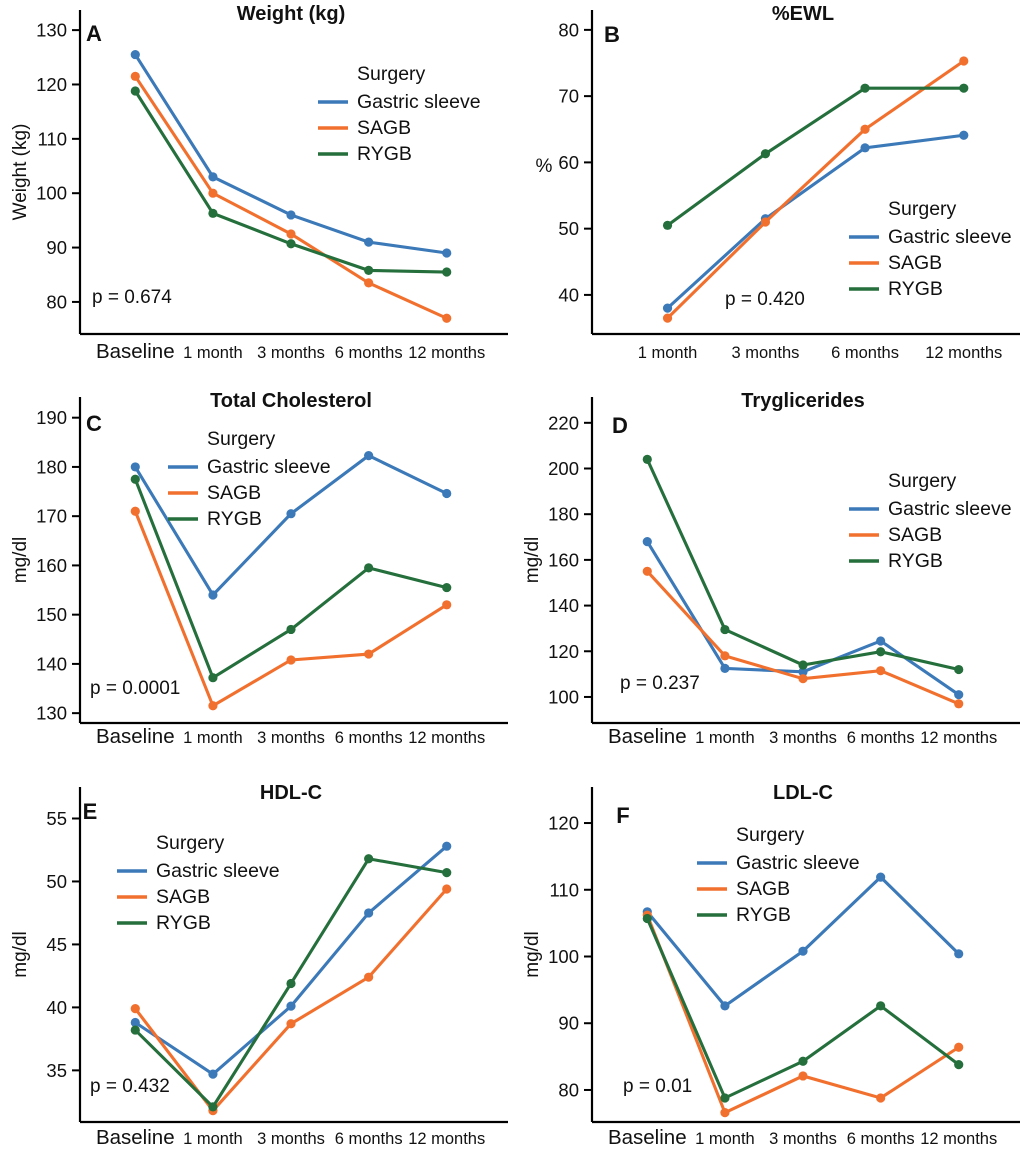 Image resolution: width=1024 pixels, height=1162 pixels. I want to click on panel-letter: E, so click(90, 811).